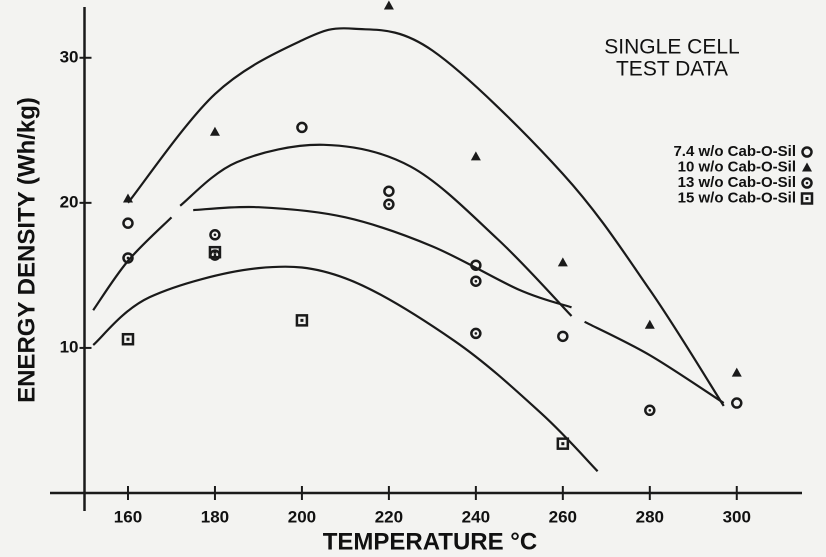  What do you see at coordinates (128, 516) in the screenshot?
I see `x-tick-label: 160` at bounding box center [128, 516].